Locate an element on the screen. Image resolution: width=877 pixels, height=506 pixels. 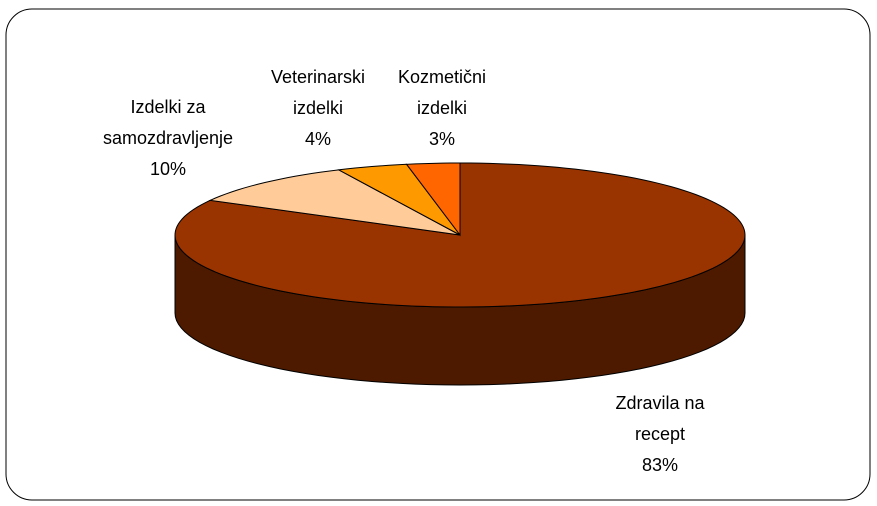
category-label: Izdelki za samozdravljenje is located at coordinates (168, 122).